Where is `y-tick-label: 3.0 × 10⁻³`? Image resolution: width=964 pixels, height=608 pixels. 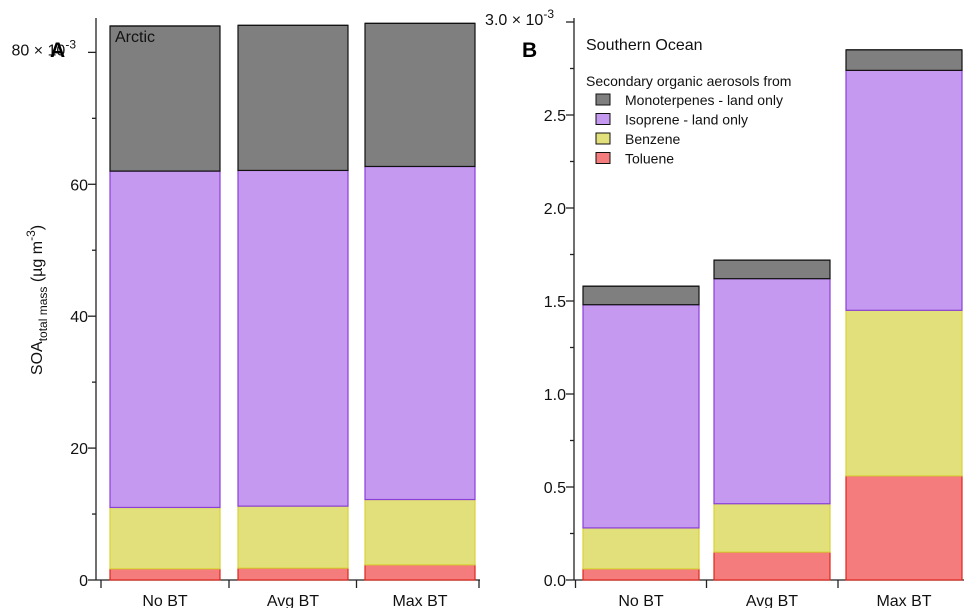 y-tick-label: 3.0 × 10⁻³ is located at coordinates (519, 18).